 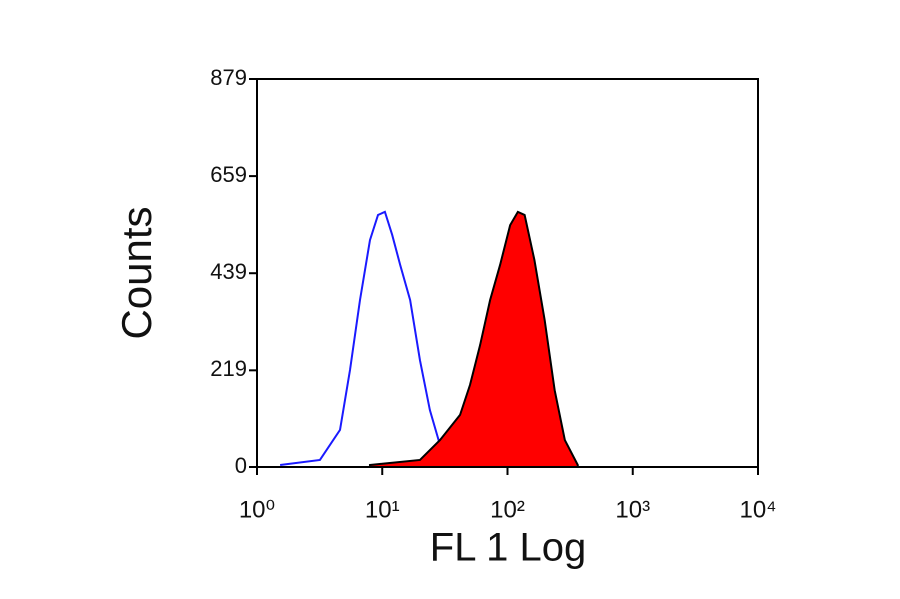 What do you see at coordinates (228, 77) in the screenshot?
I see `y-tick-label: 879` at bounding box center [228, 77].